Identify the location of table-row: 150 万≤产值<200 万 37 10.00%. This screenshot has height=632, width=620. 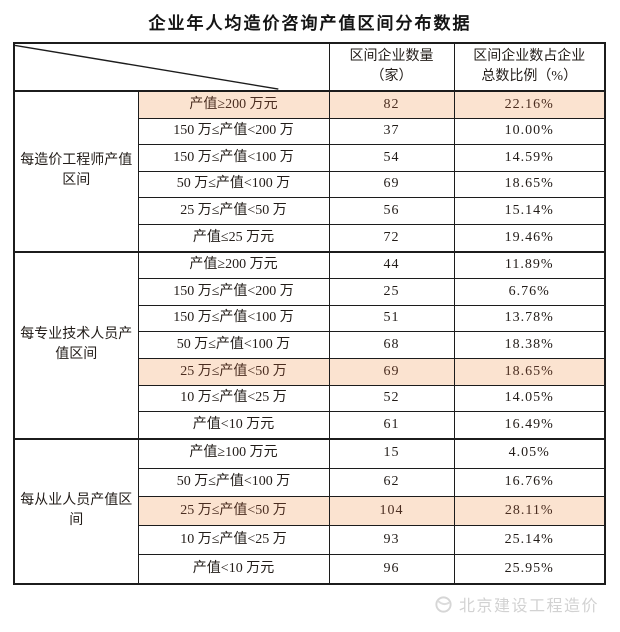
(310, 131).